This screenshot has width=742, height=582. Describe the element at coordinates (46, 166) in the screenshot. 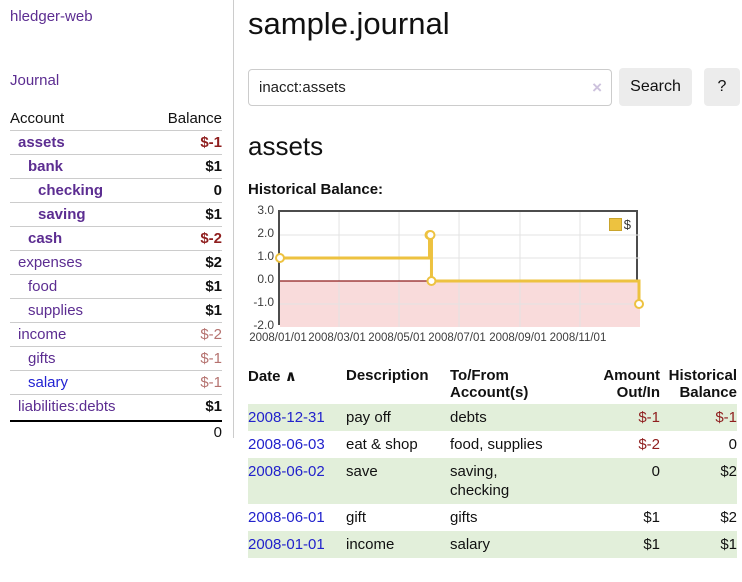

I see `account-link-bank: bank` at that location.